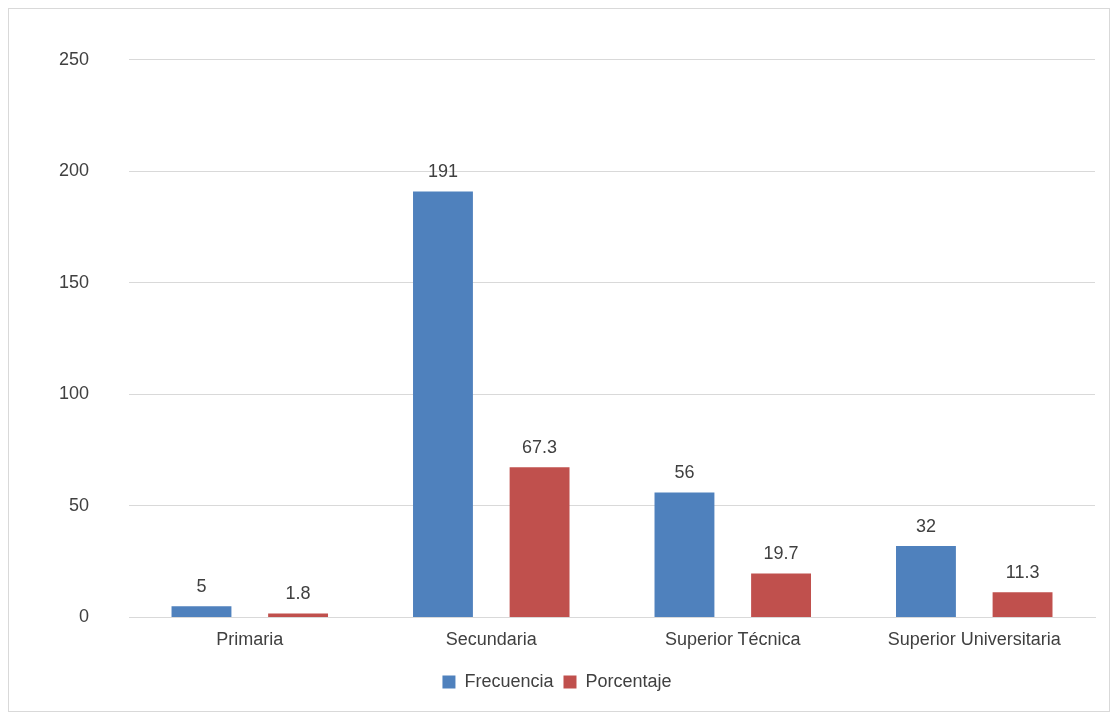 Image resolution: width=1114 pixels, height=718 pixels. What do you see at coordinates (74, 58) in the screenshot?
I see `y-tick-label: 250` at bounding box center [74, 58].